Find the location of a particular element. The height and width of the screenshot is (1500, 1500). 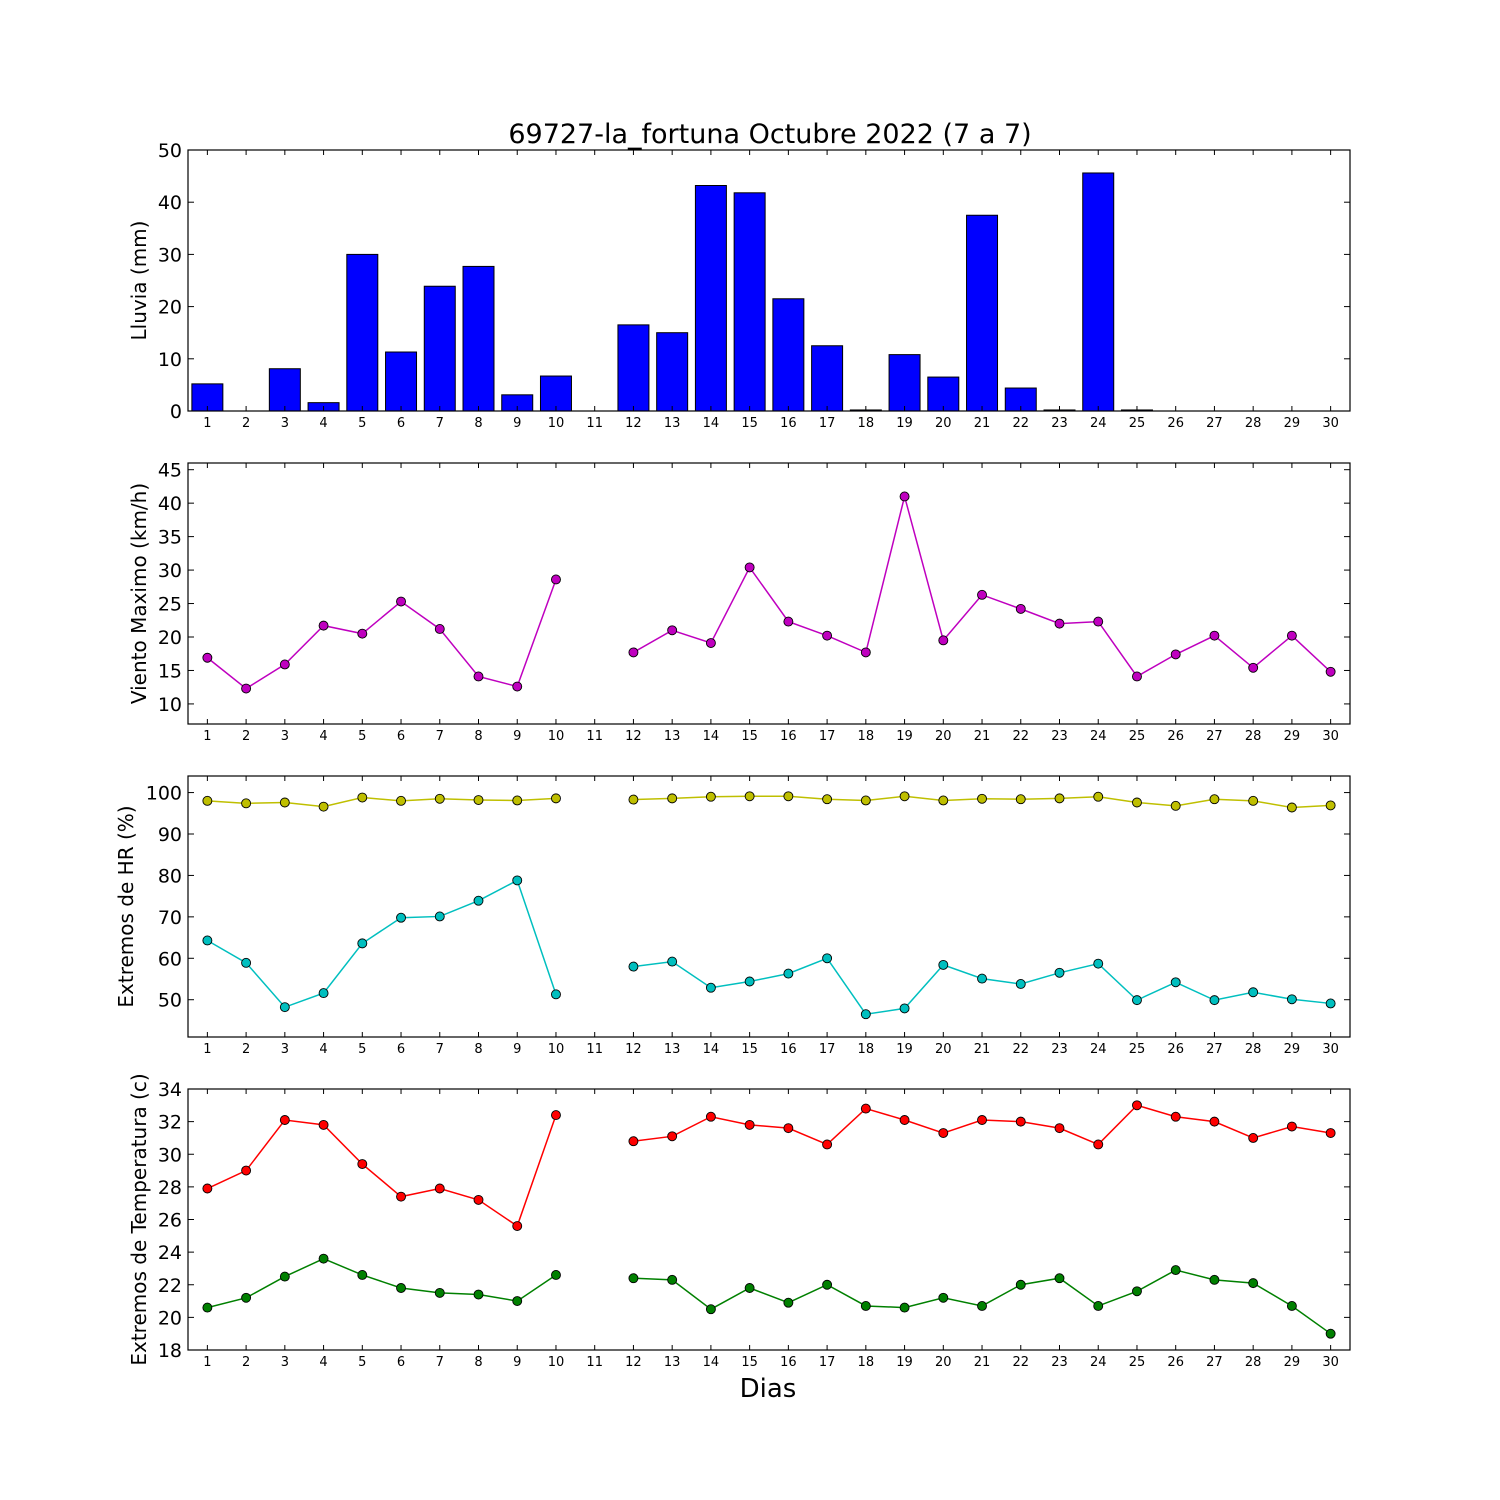

y-tick-label: 22 is located at coordinates (170, 1286).